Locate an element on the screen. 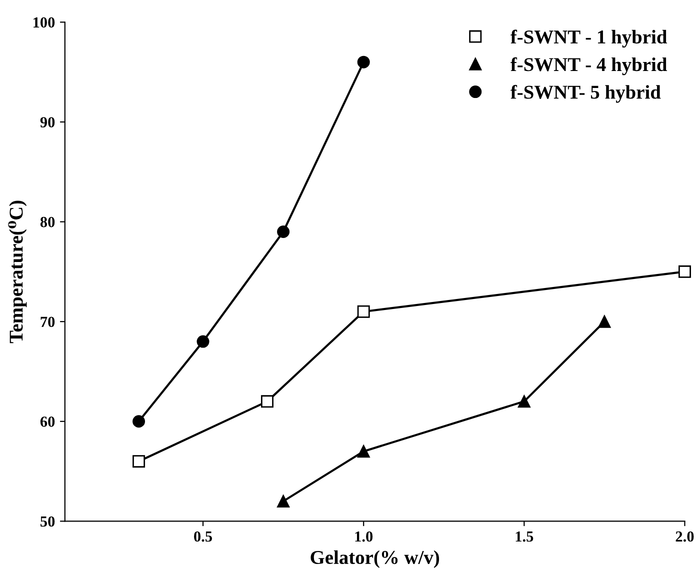  x-tick-label: 0.5 is located at coordinates (203, 536).